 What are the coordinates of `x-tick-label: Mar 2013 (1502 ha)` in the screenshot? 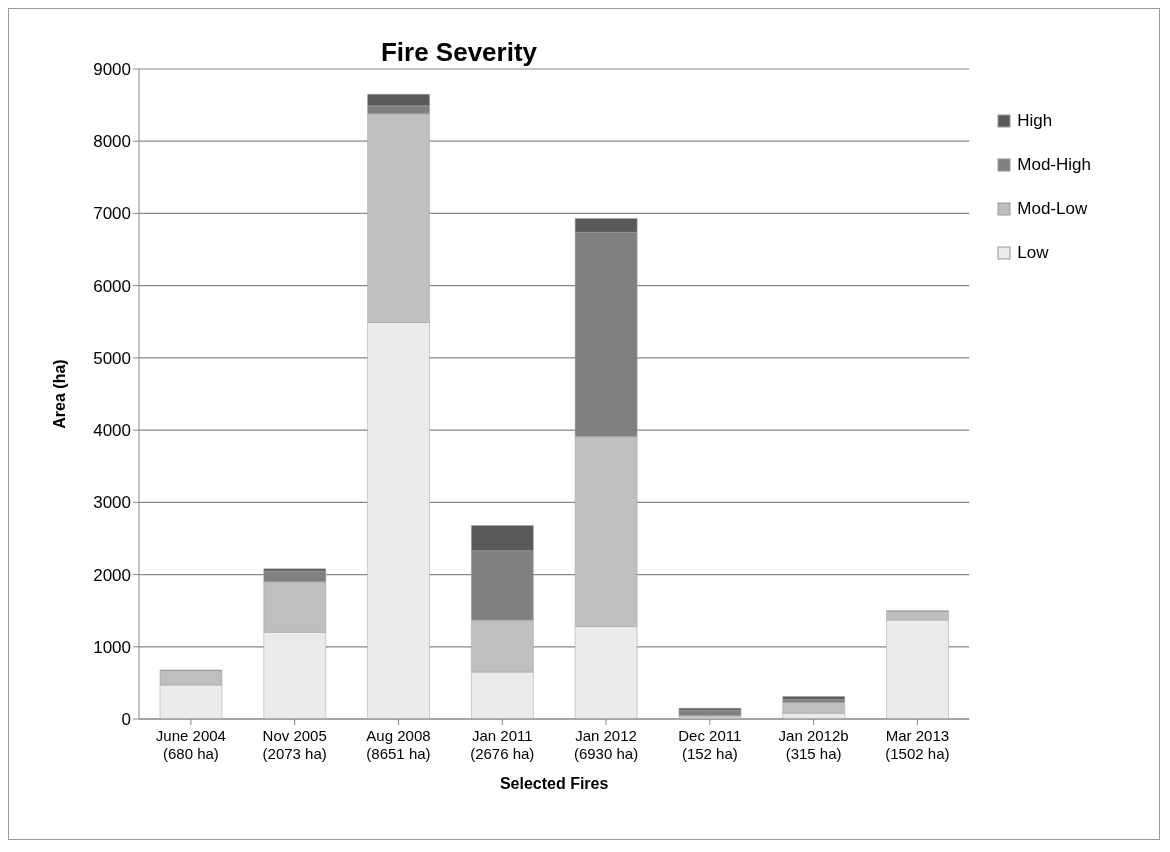 It's located at (917, 744).